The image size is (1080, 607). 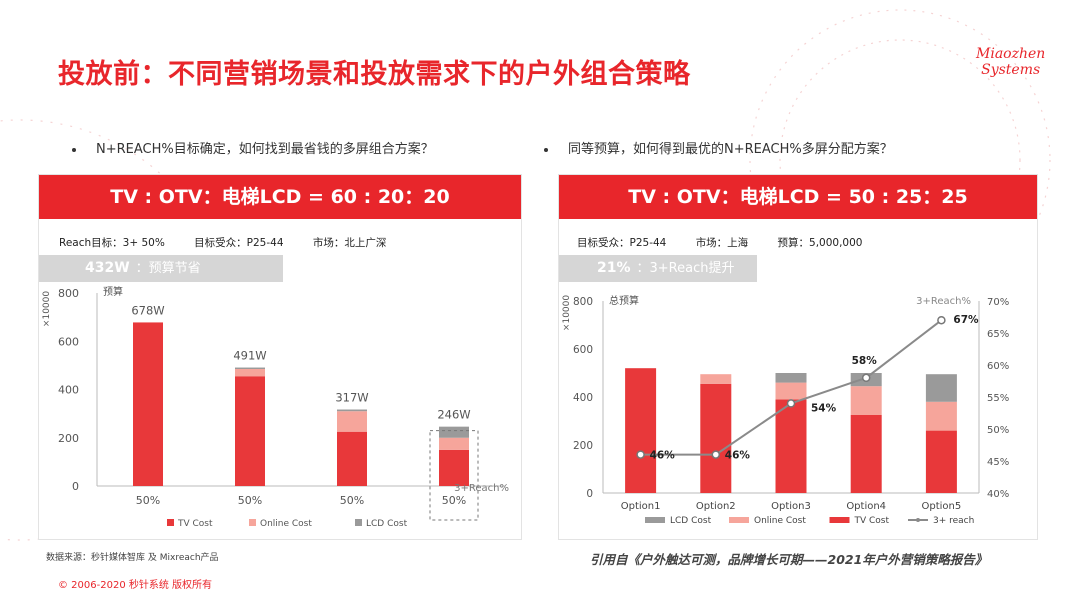 What do you see at coordinates (716, 506) in the screenshot?
I see `x-tick-label: Option2` at bounding box center [716, 506].